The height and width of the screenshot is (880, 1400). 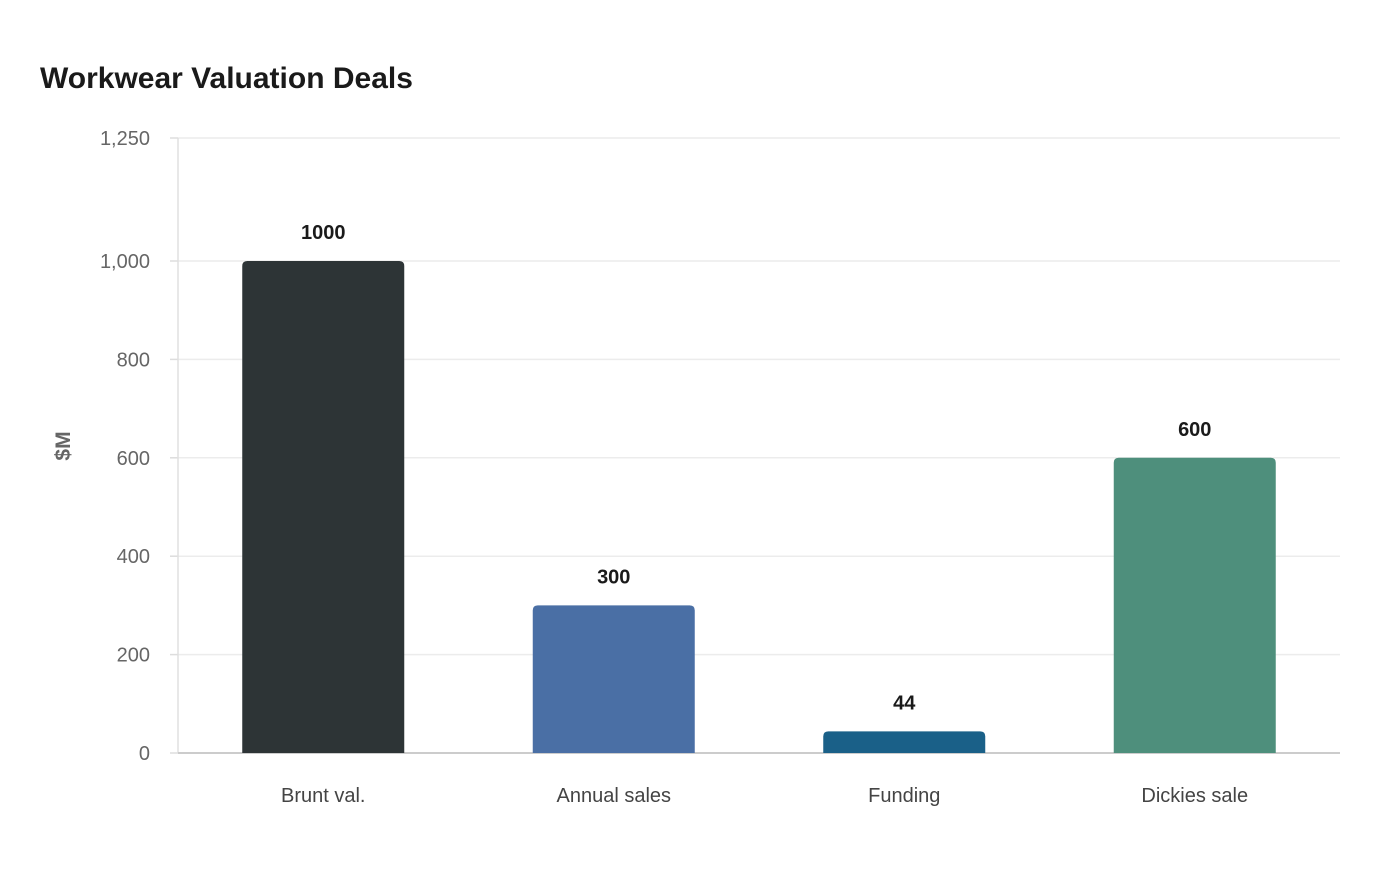 I want to click on data-label: 44, so click(x=904, y=703).